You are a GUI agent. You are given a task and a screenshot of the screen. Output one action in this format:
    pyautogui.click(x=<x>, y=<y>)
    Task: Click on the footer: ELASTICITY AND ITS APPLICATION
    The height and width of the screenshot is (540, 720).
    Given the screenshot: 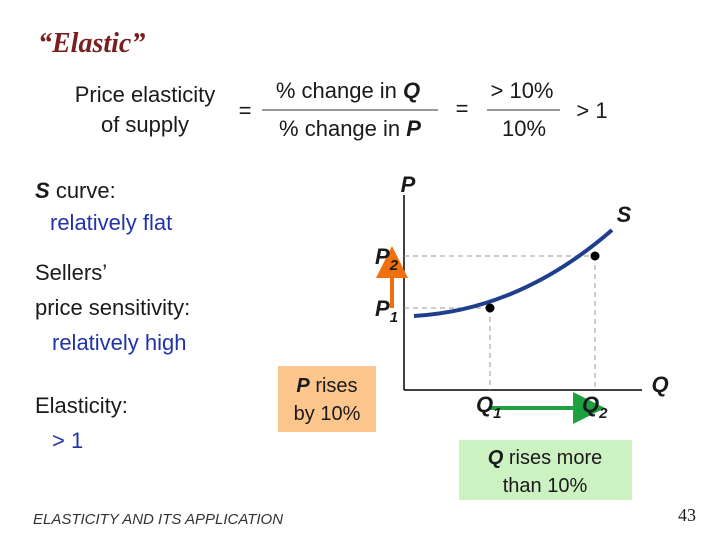 What is the action you would take?
    pyautogui.click(x=158, y=519)
    